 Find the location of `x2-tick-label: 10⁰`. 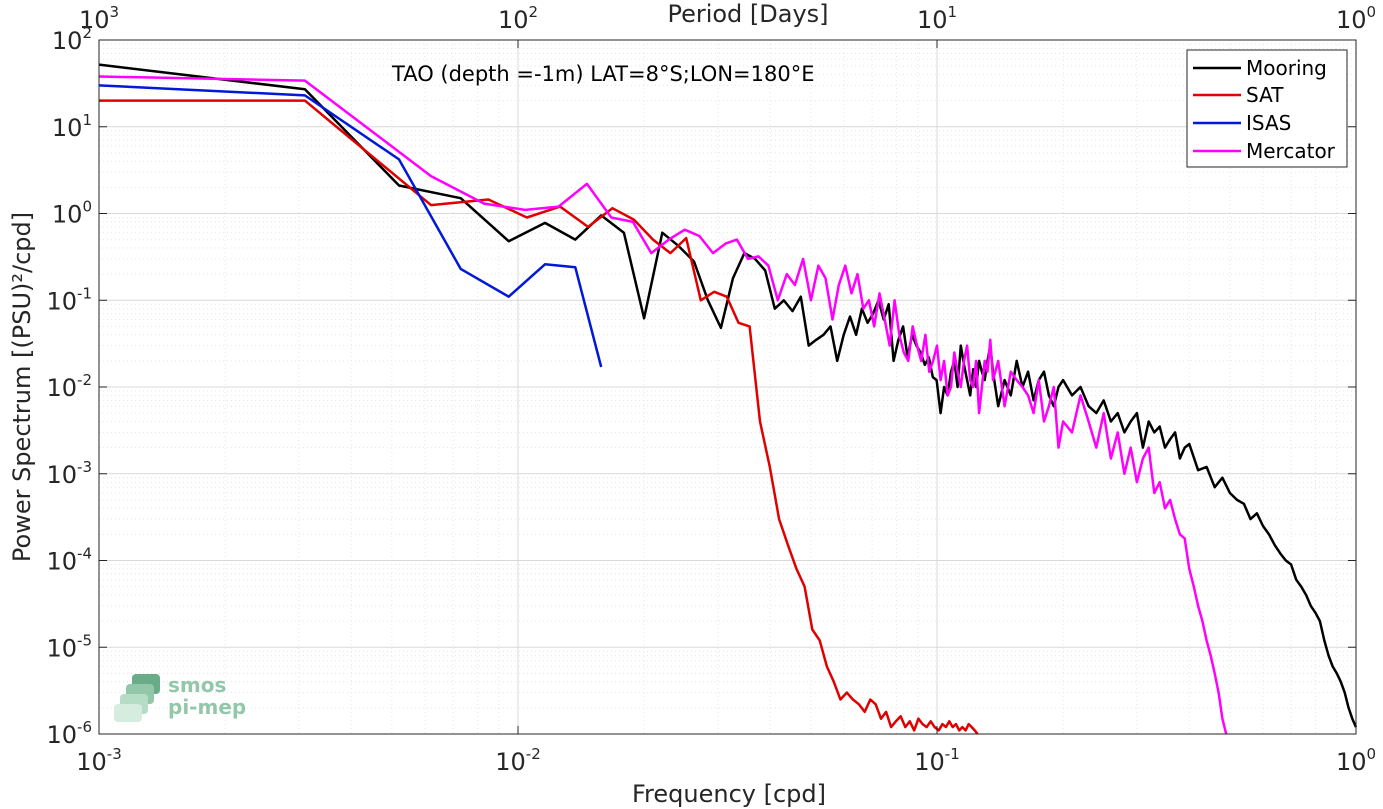

x2-tick-label: 10⁰ is located at coordinates (1356, 18).